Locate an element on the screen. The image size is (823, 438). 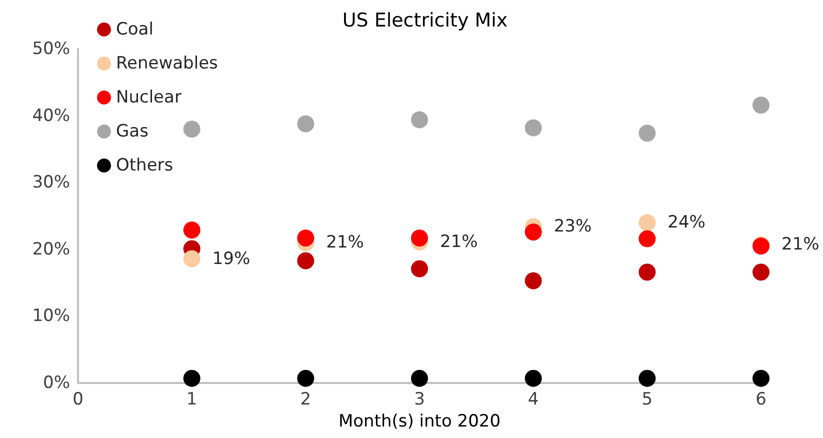
x-tick-label: 5 is located at coordinates (647, 400).